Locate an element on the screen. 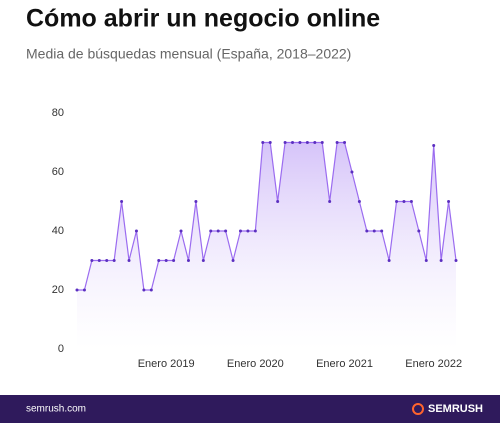  y-tick-label: 80 is located at coordinates (58, 113).